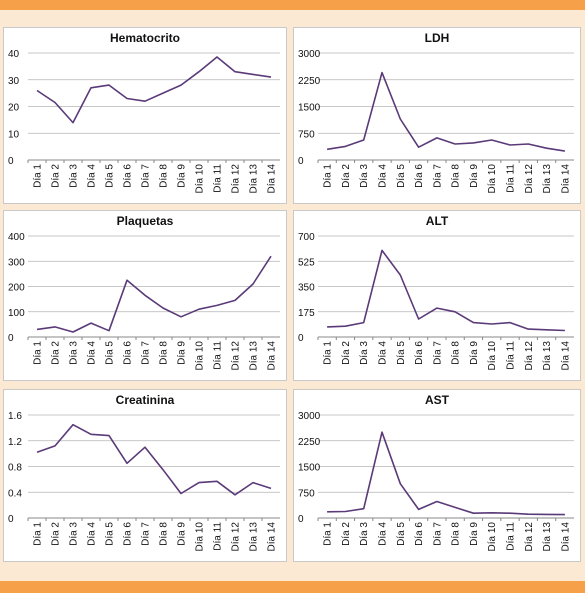 The image size is (585, 593). Describe the element at coordinates (145, 400) in the screenshot. I see `chart-title: Creatinina` at that location.